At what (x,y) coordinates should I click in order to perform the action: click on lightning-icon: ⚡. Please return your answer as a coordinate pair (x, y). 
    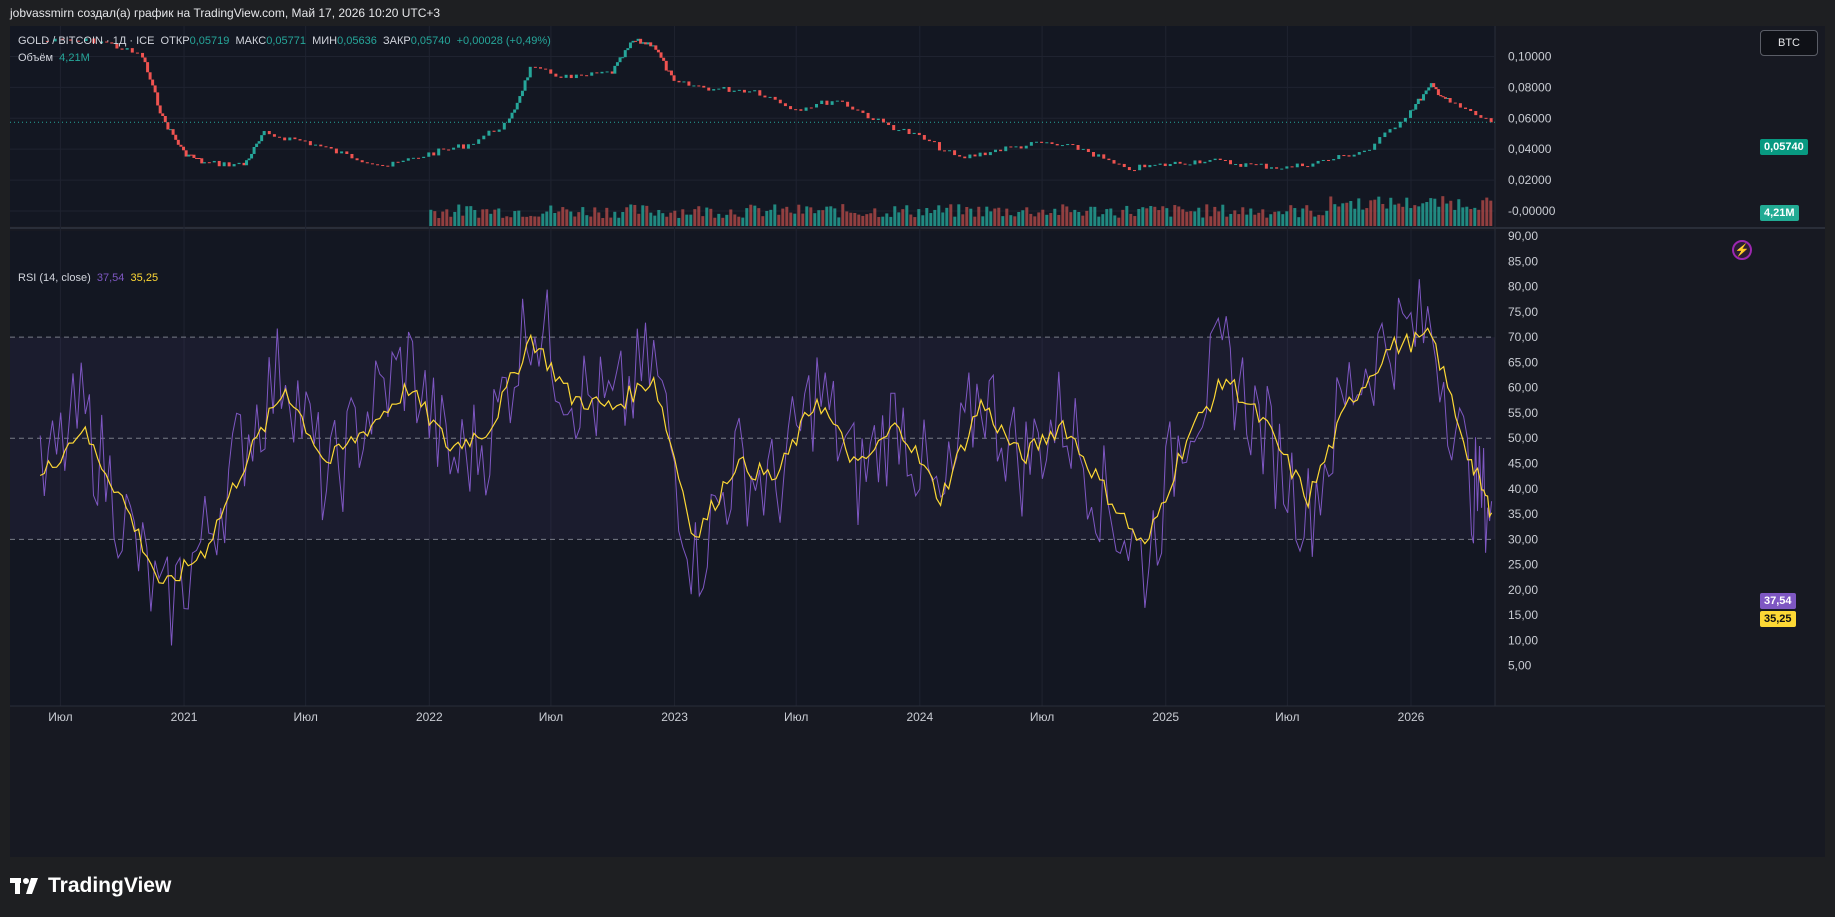
    Looking at the image, I should click on (1742, 250).